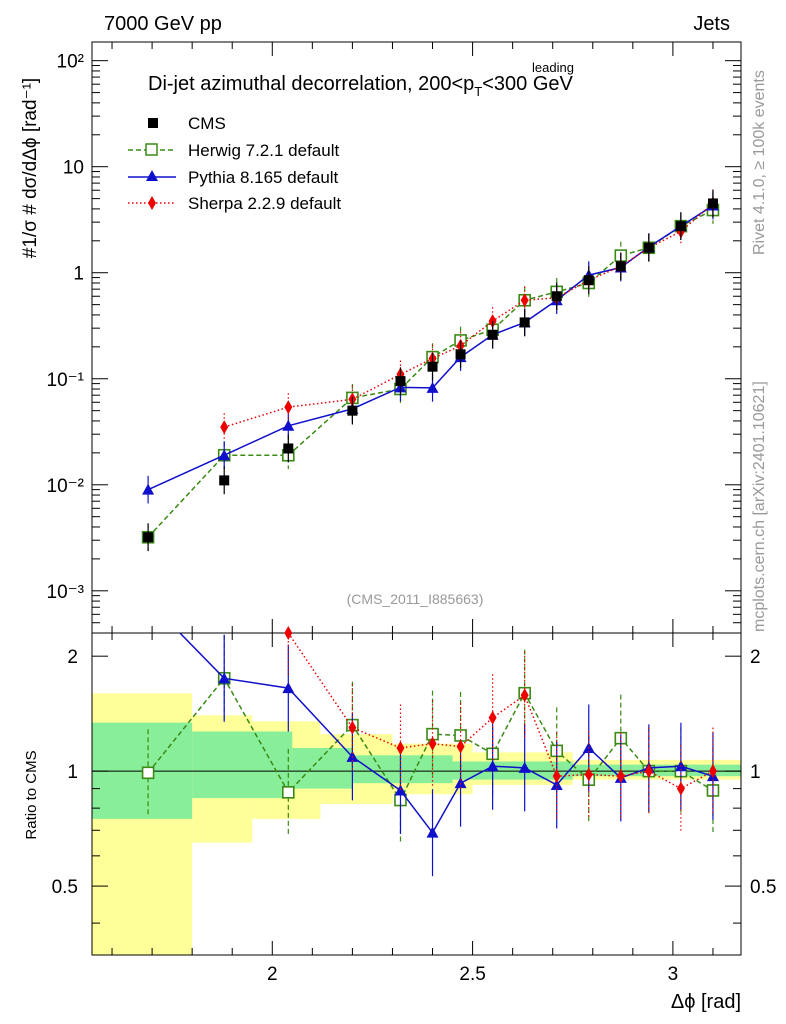  I want to click on x-tick-label: 3, so click(673, 974).